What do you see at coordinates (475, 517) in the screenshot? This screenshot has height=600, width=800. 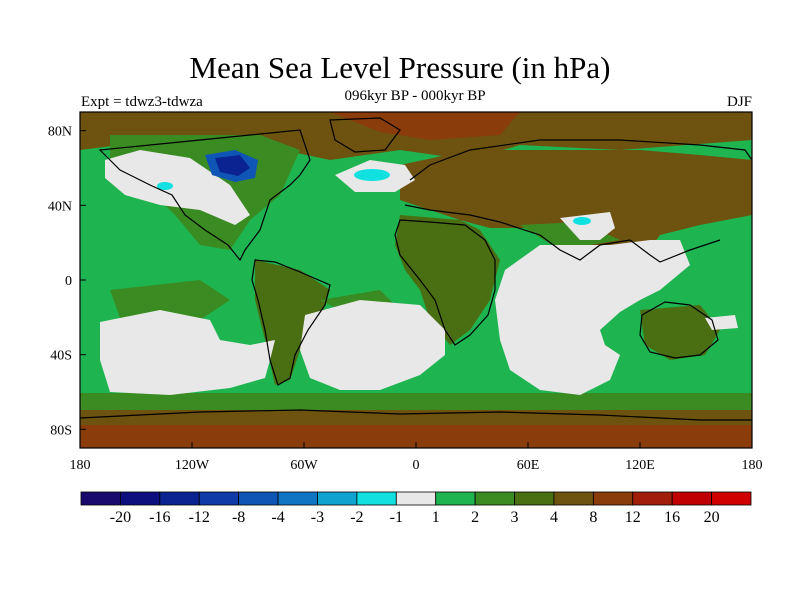 I see `colorbar-label: 2` at bounding box center [475, 517].